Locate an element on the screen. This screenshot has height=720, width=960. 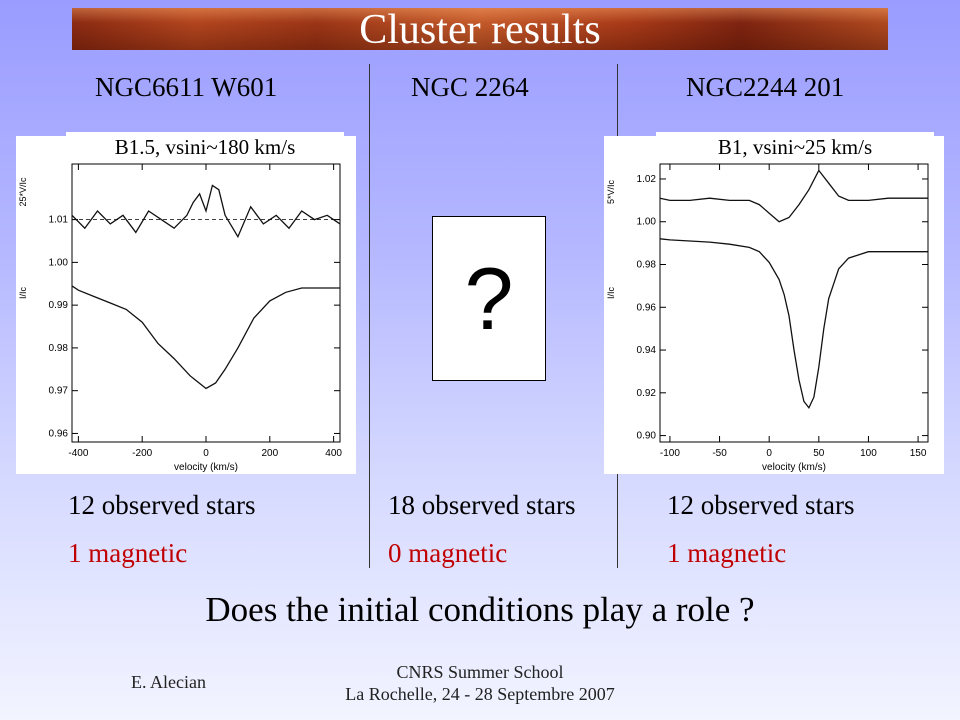
observed-count-ngc2244: 12 observed stars is located at coordinates (761, 505).